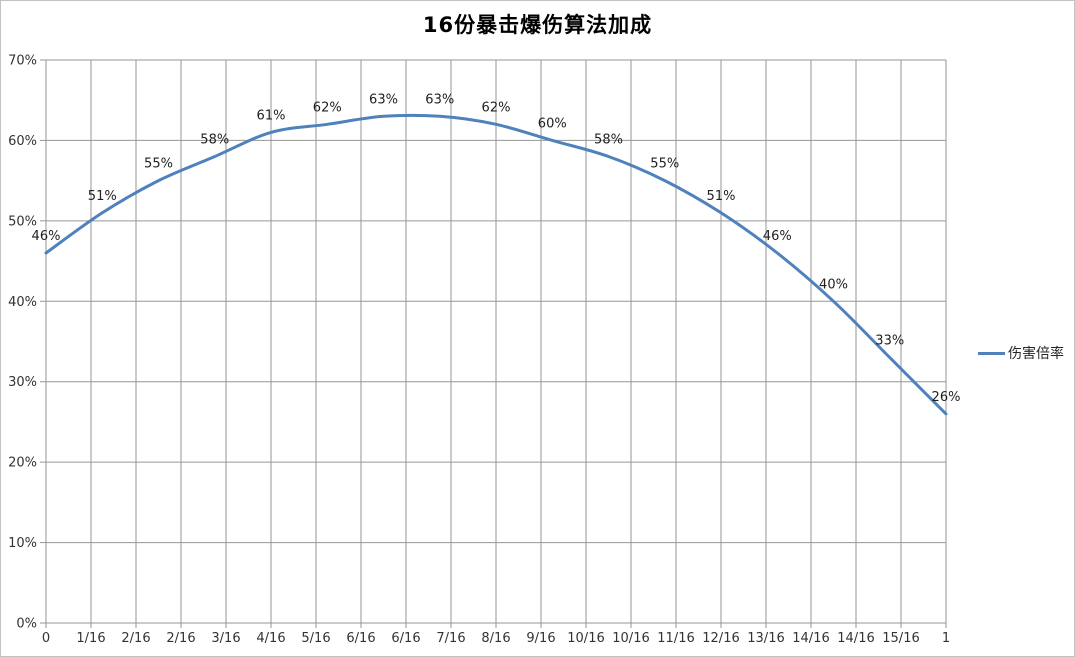 The image size is (1075, 657). Describe the element at coordinates (675, 638) in the screenshot. I see `x-tick-label: 11/16` at that location.